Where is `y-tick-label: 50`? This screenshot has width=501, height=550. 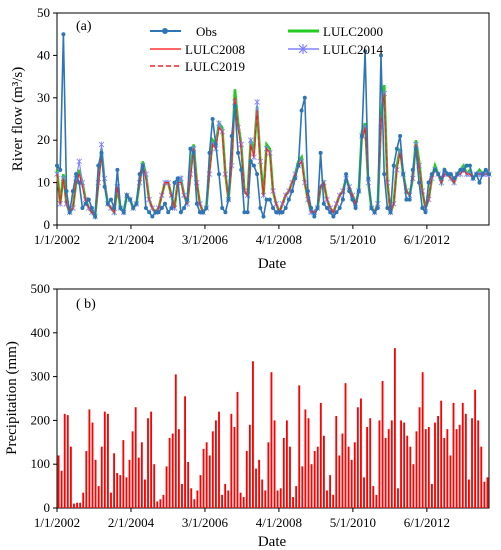 y-tick-label: 50 is located at coordinates (43, 12).